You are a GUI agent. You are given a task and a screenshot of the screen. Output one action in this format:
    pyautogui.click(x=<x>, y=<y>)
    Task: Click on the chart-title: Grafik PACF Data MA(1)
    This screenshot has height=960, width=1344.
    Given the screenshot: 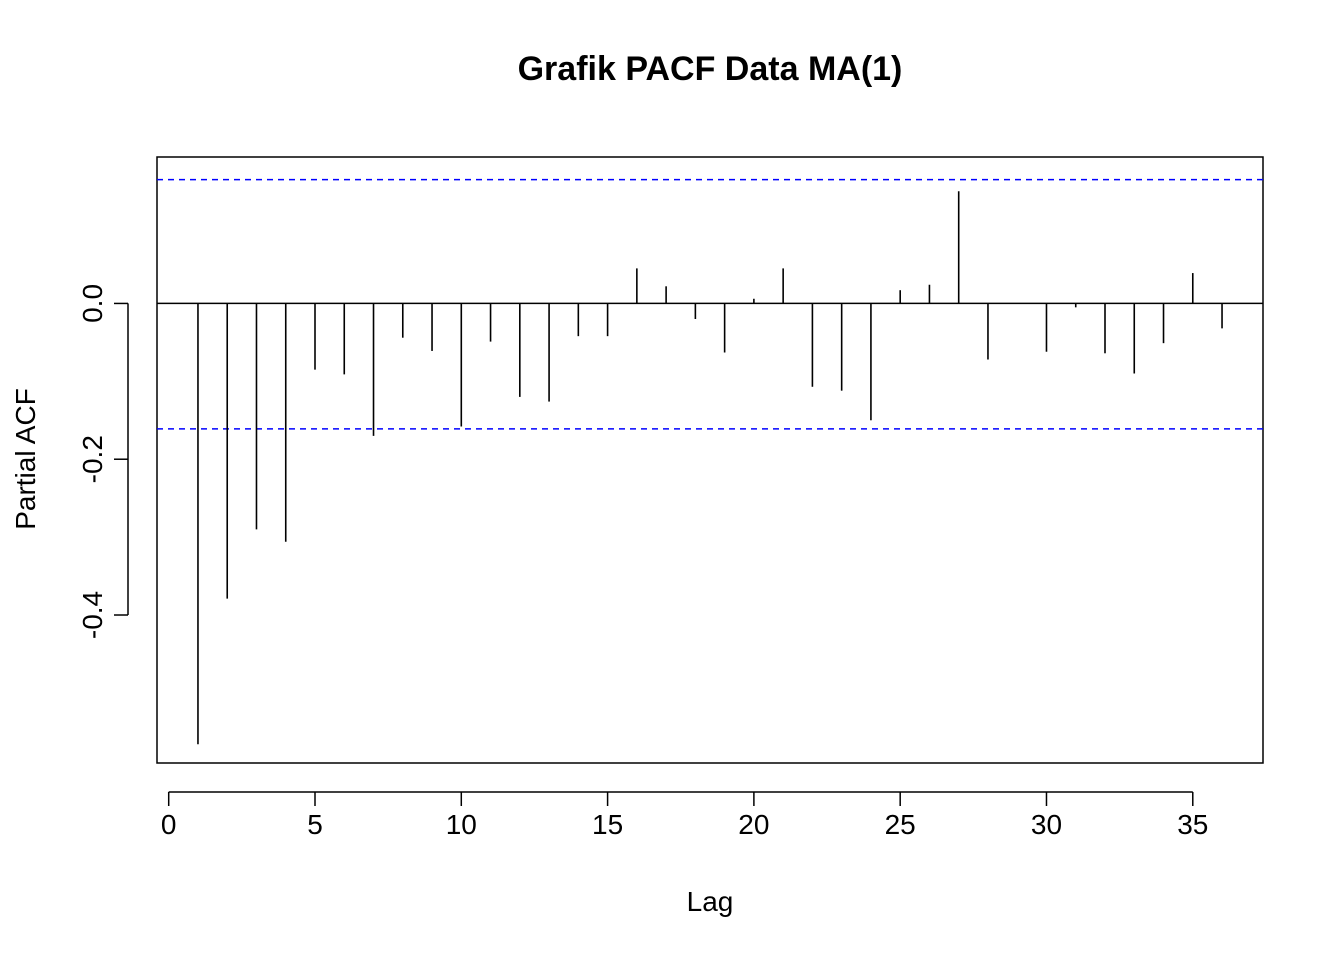 What is the action you would take?
    pyautogui.click(x=710, y=69)
    